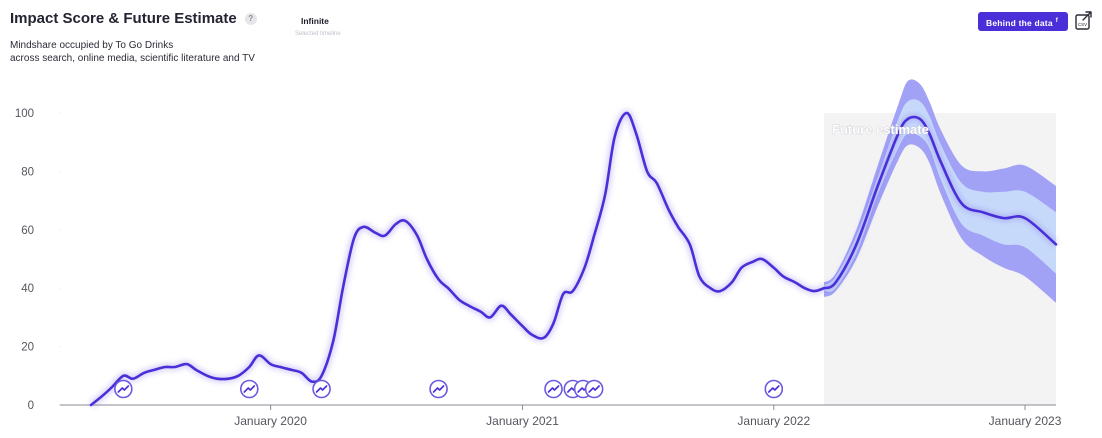 The image size is (1102, 438). I want to click on title-row: Impact Score & Future Estimate ?, so click(133, 18).